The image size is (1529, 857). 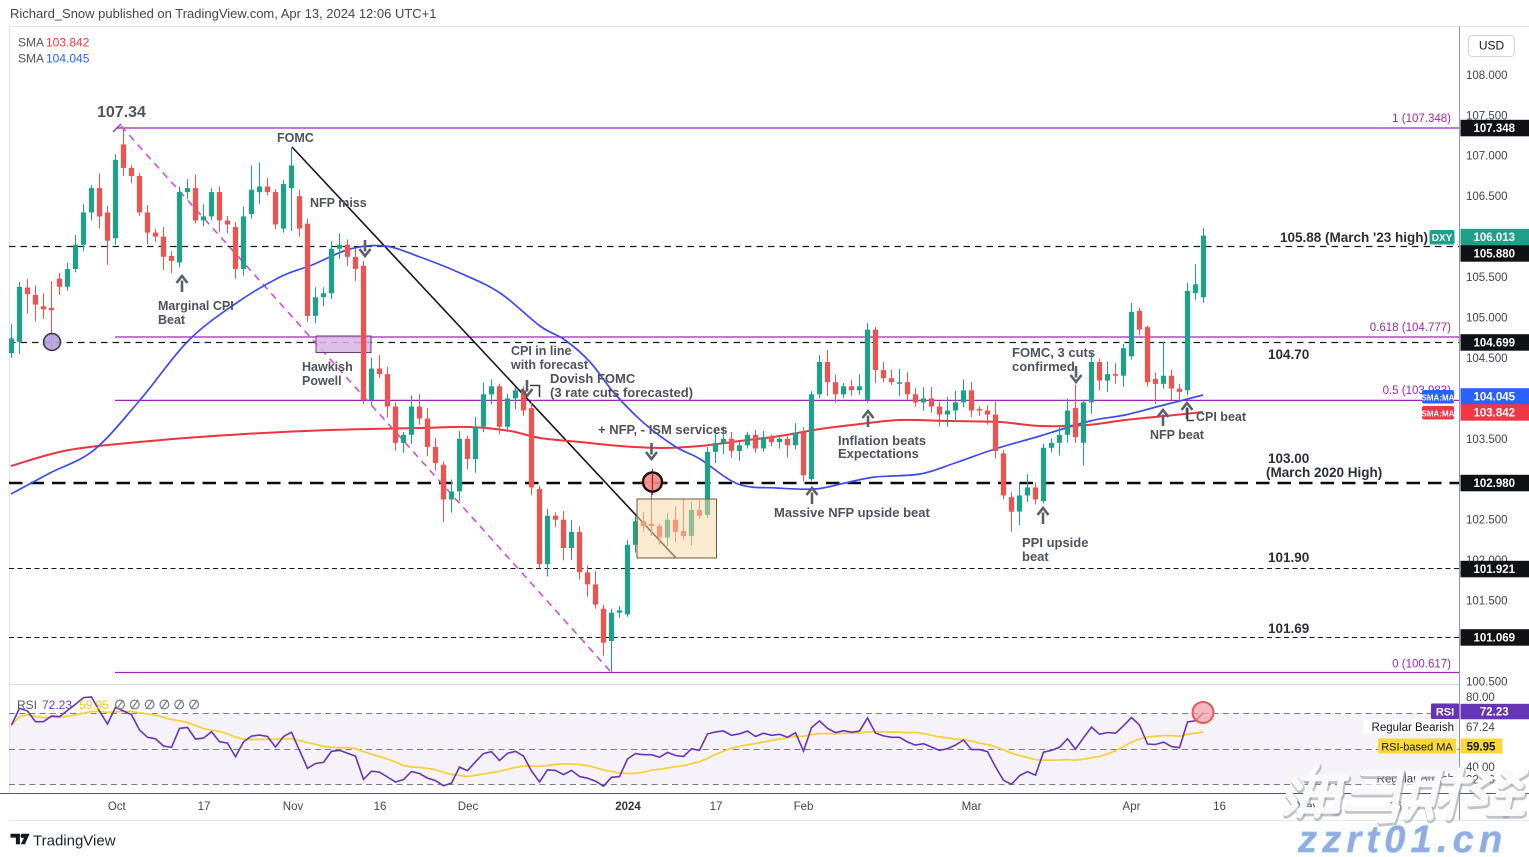 What do you see at coordinates (1494, 344) in the screenshot?
I see `svg-text: 104.699` at bounding box center [1494, 344].